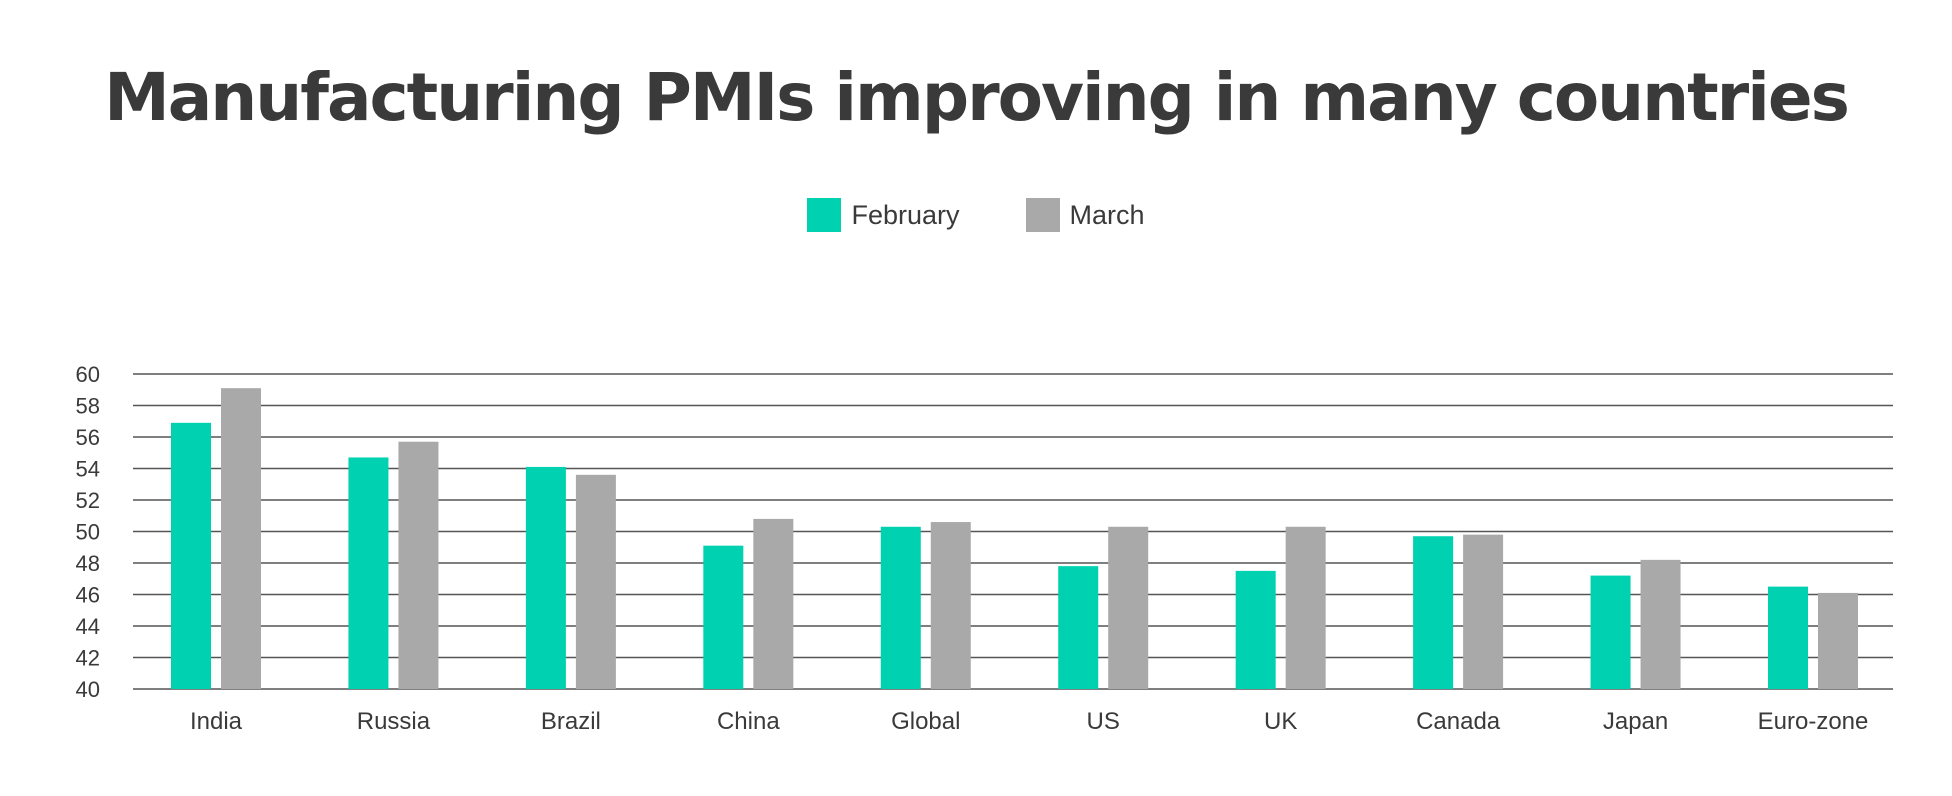 The width and height of the screenshot is (1952, 796). I want to click on bar-february-euro-zone, so click(1788, 637).